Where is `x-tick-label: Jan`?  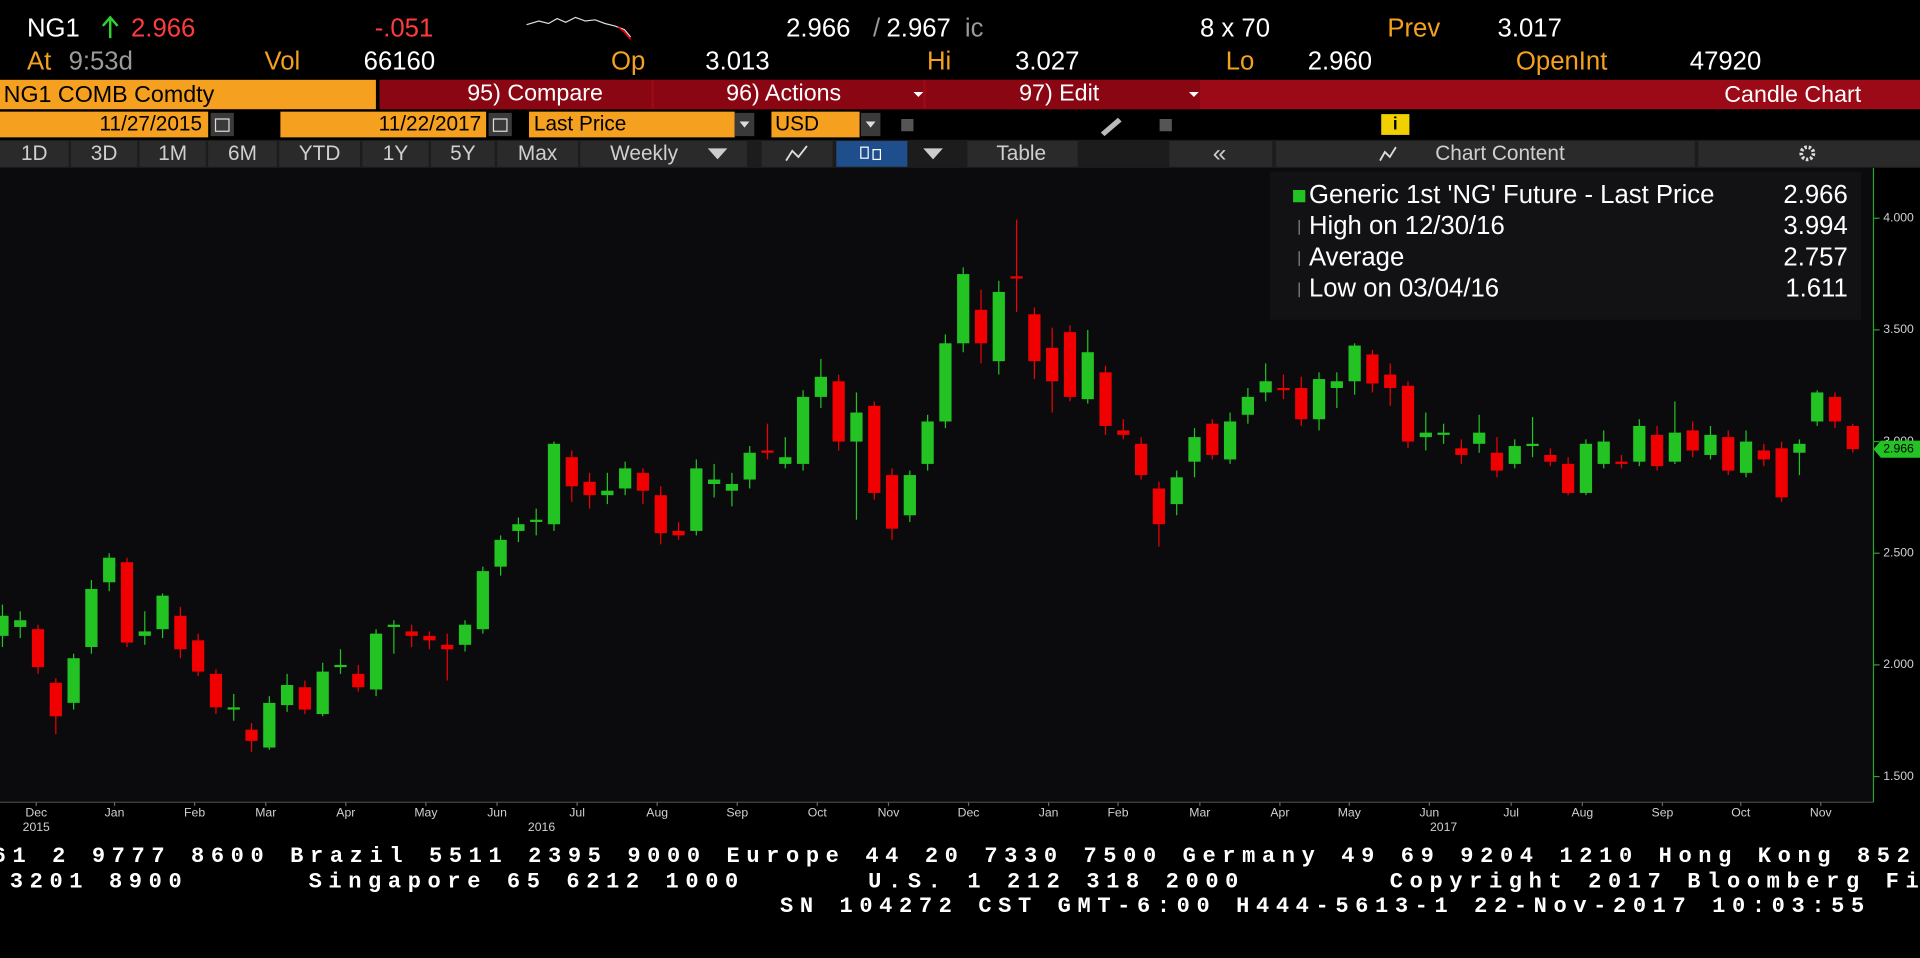
x-tick-label: Jan is located at coordinates (1049, 813).